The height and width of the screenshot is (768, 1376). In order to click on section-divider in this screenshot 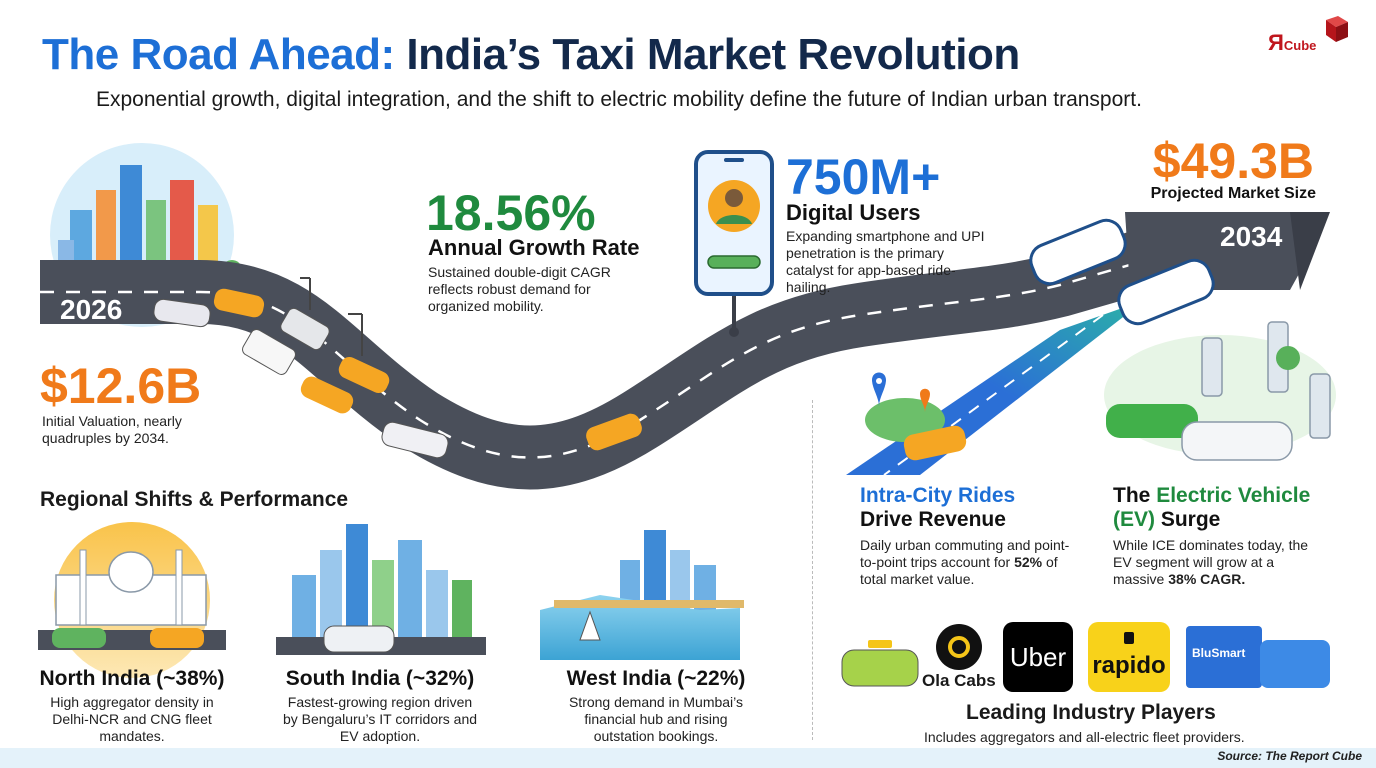, I will do `click(812, 570)`.